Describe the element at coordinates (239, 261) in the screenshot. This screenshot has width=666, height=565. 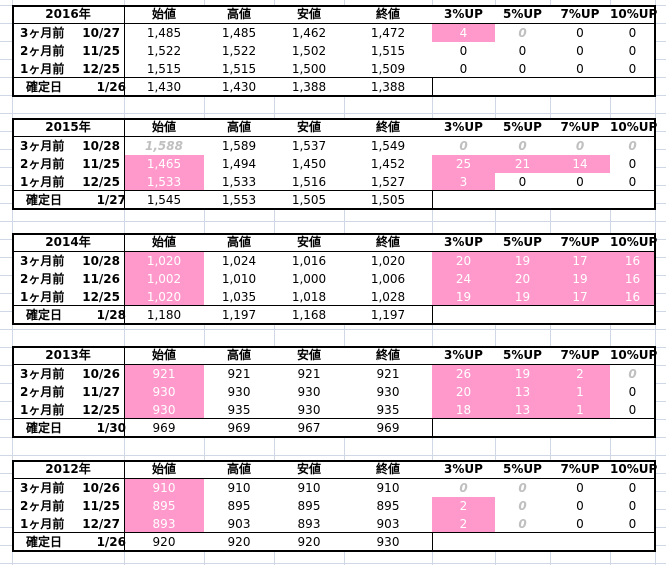
I see `data-cell: 1,024` at that location.